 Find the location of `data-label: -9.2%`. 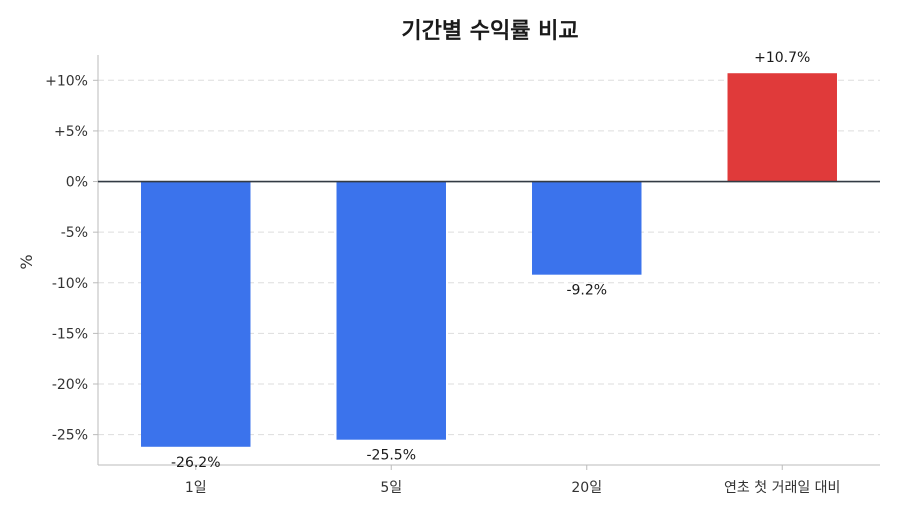

data-label: -9.2% is located at coordinates (586, 291).